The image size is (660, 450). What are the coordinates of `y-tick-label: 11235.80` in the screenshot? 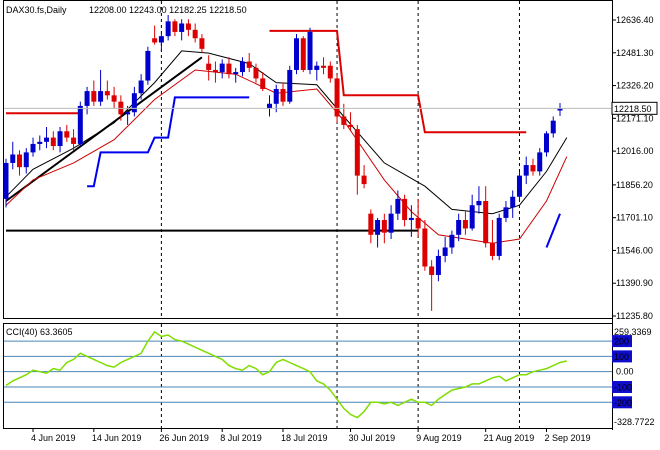 It's located at (634, 316).